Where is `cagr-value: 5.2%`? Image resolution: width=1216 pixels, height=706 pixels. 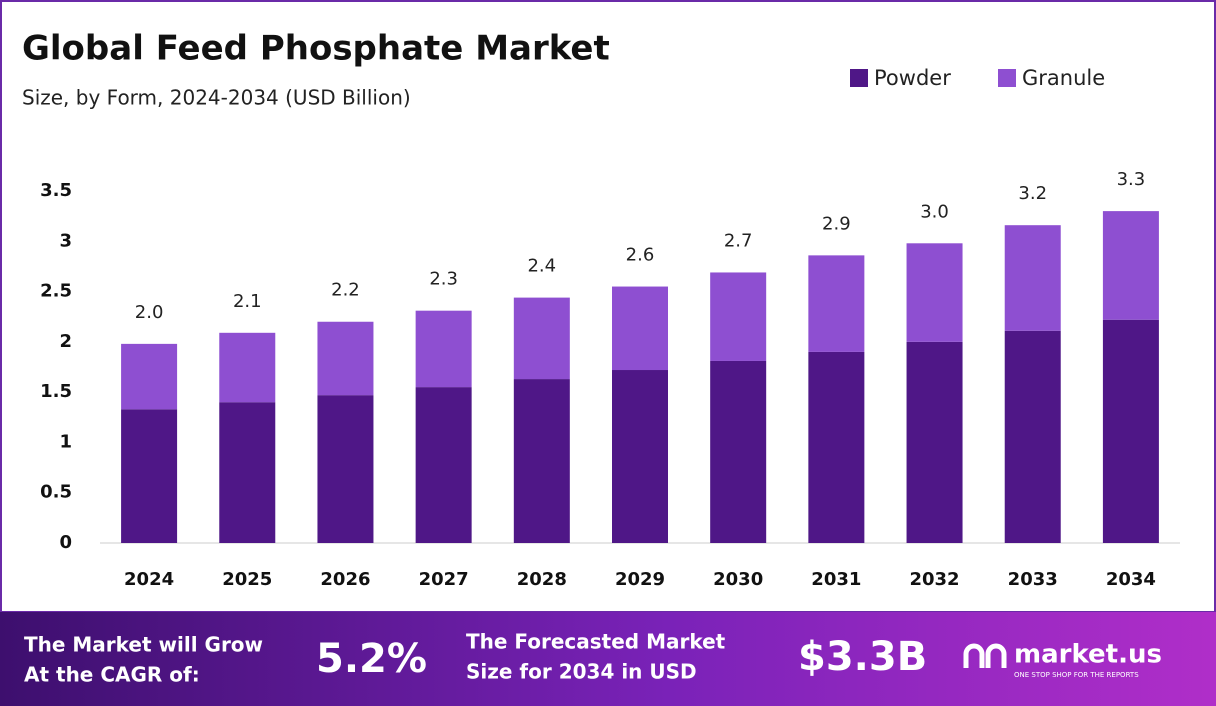
cagr-value: 5.2% is located at coordinates (371, 659).